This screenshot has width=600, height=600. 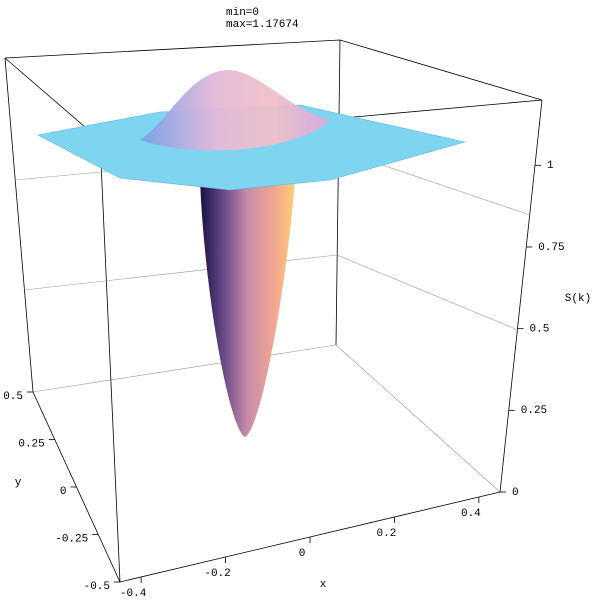 What do you see at coordinates (133, 594) in the screenshot?
I see `x-tick-label: -0.4` at bounding box center [133, 594].